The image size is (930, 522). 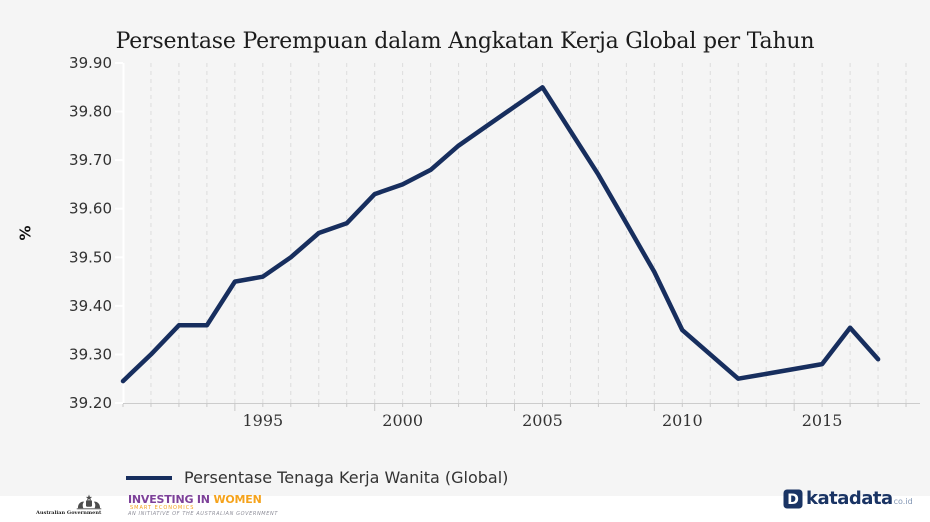 What do you see at coordinates (235, 499) in the screenshot?
I see `women-text: WOMEN` at bounding box center [235, 499].